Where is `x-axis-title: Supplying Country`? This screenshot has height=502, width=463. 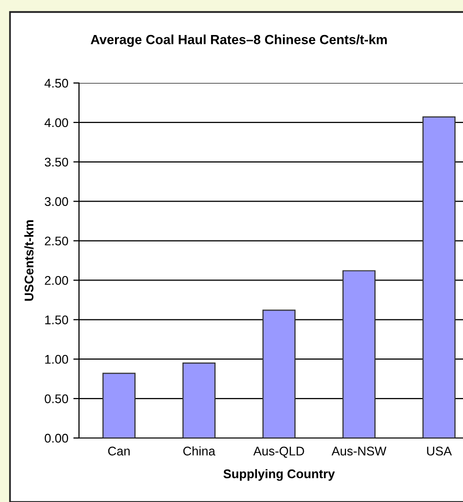
x-axis-title: Supplying Country is located at coordinates (279, 475).